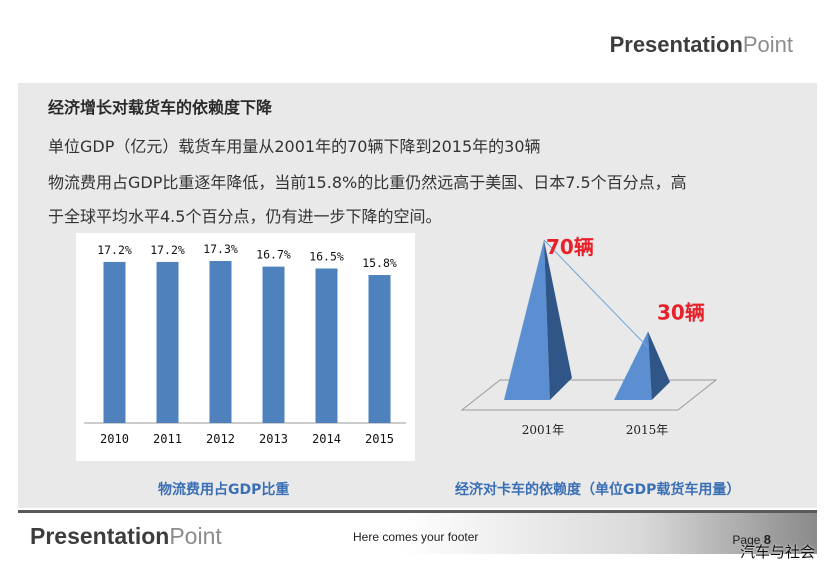 This screenshot has width=827, height=570. Describe the element at coordinates (326, 345) in the screenshot. I see `bar-2014` at that location.